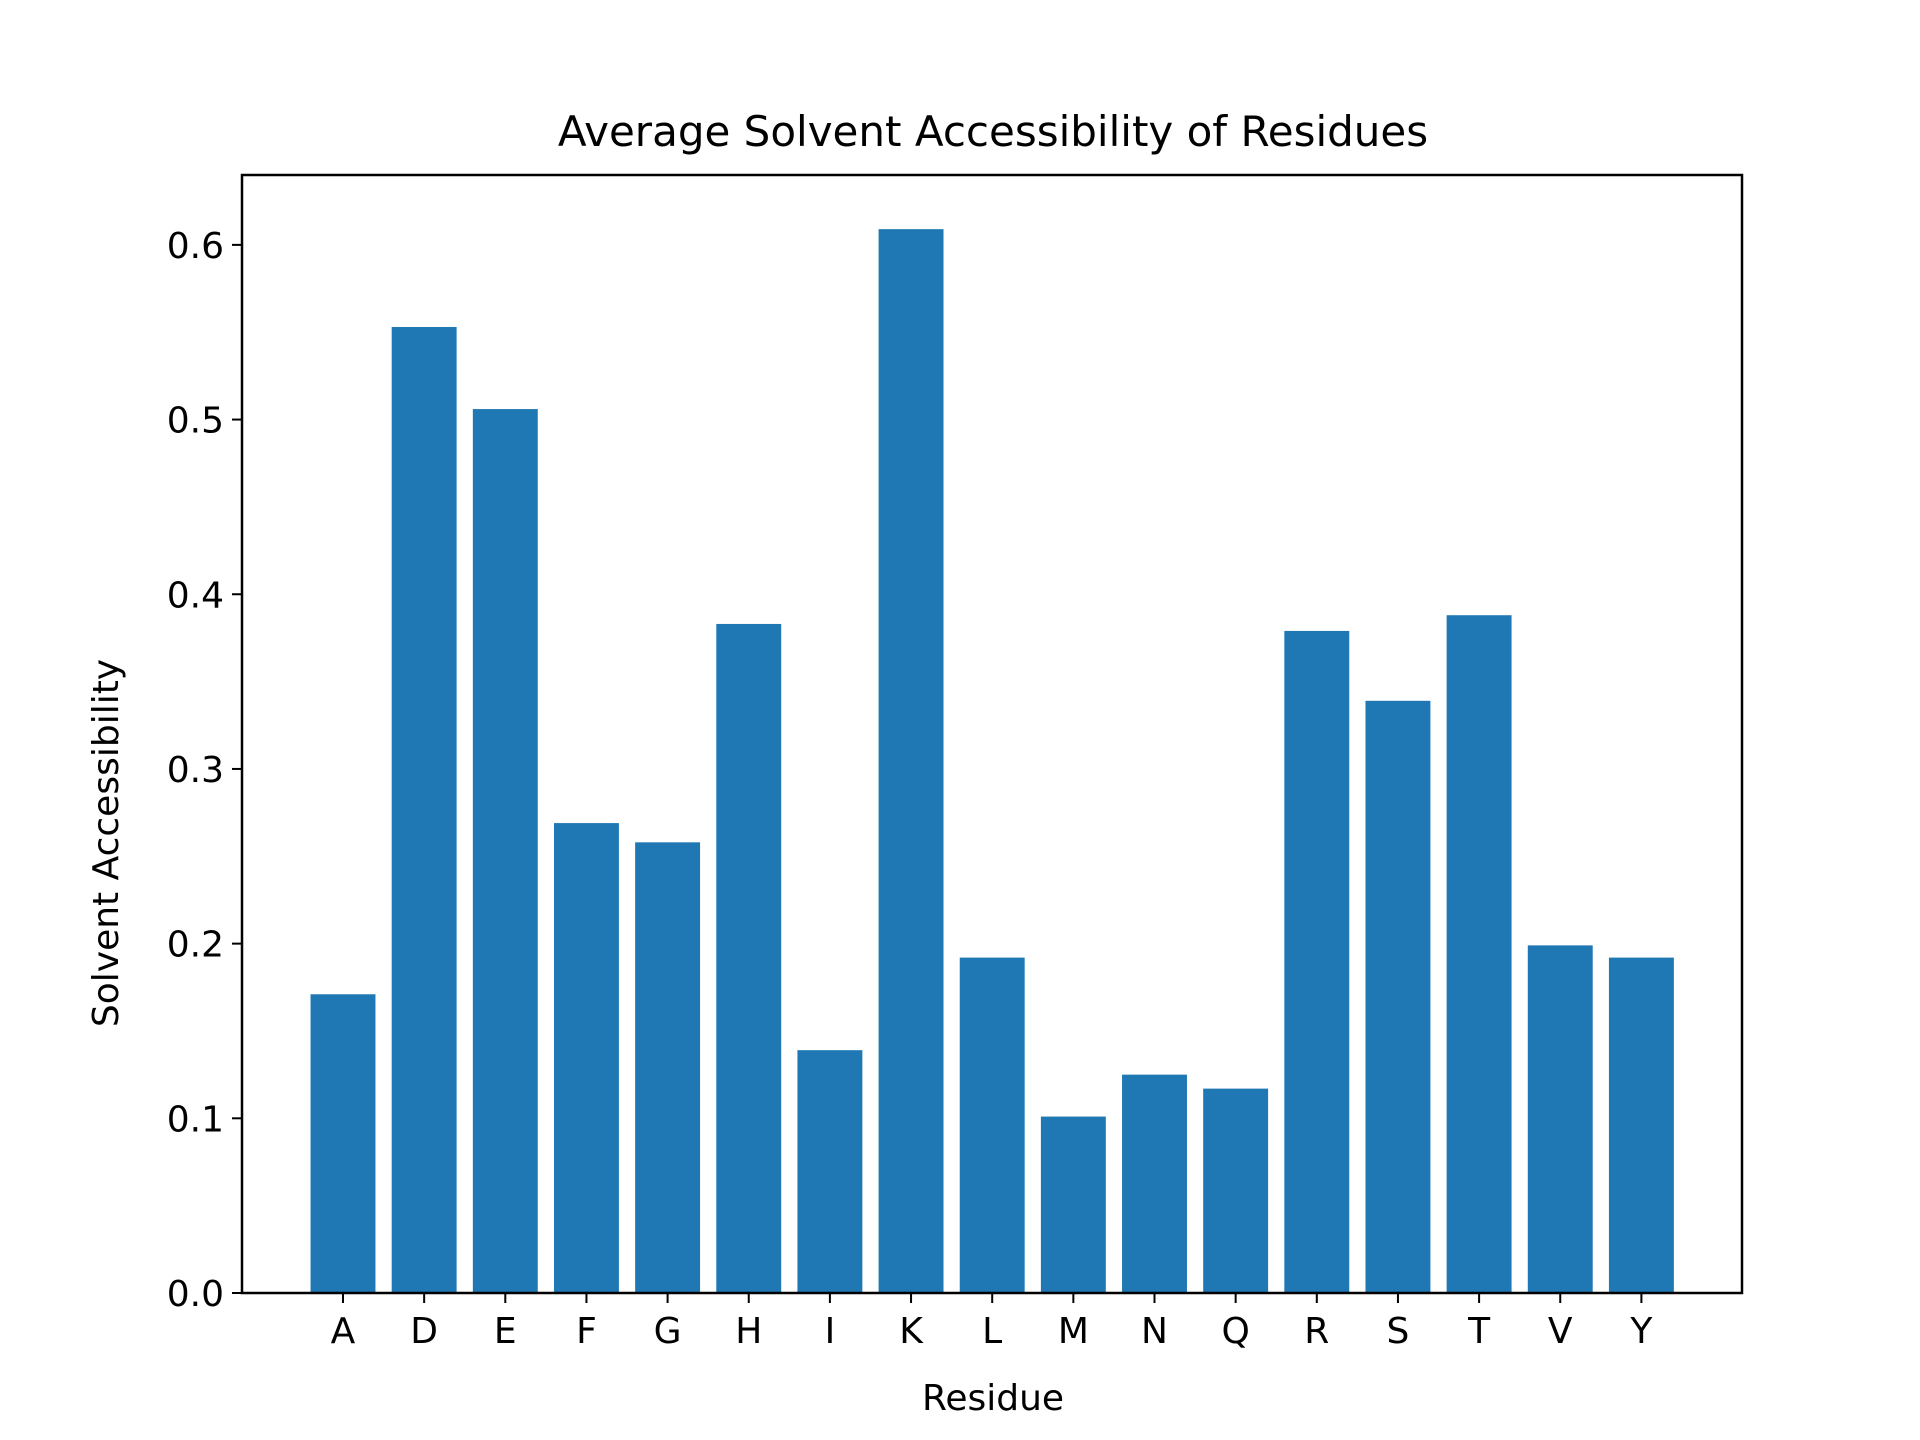 This screenshot has width=1920, height=1440. I want to click on bar-D, so click(424, 810).